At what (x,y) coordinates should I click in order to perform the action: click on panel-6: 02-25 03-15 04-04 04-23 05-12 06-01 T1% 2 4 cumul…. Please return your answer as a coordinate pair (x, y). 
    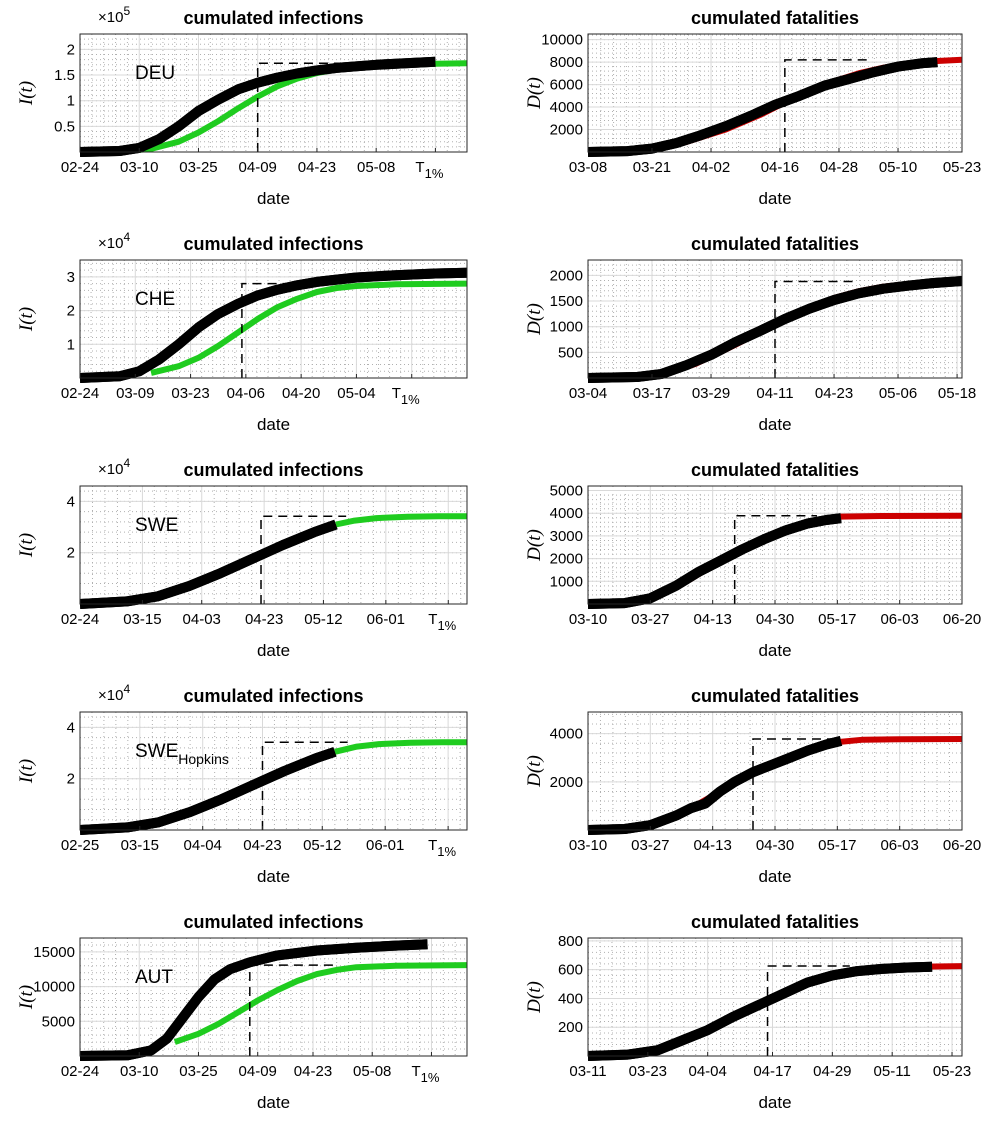
    Looking at the image, I should click on (242, 784).